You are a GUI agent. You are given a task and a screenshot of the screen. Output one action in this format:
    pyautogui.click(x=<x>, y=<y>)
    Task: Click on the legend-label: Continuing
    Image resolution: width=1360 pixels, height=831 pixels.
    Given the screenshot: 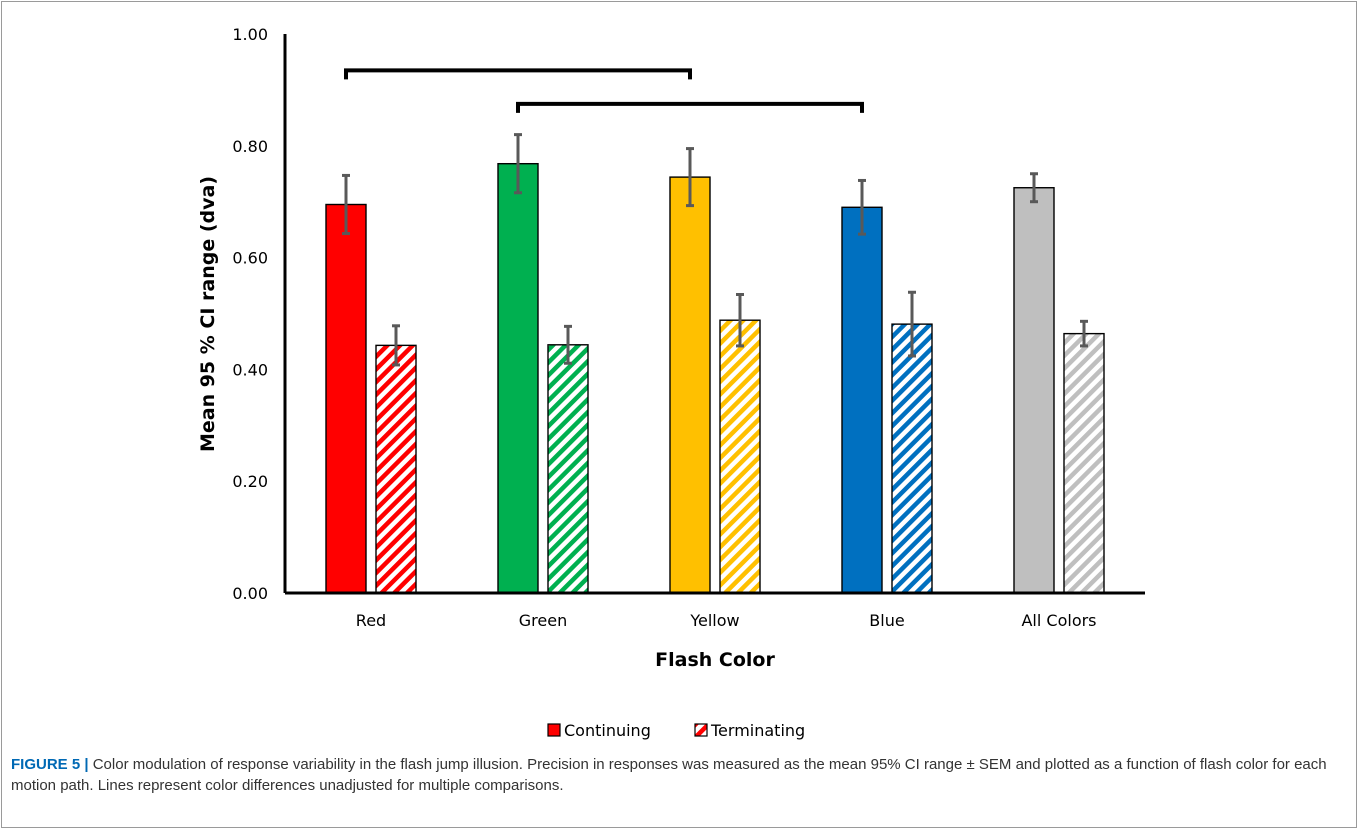 What is the action you would take?
    pyautogui.click(x=607, y=730)
    